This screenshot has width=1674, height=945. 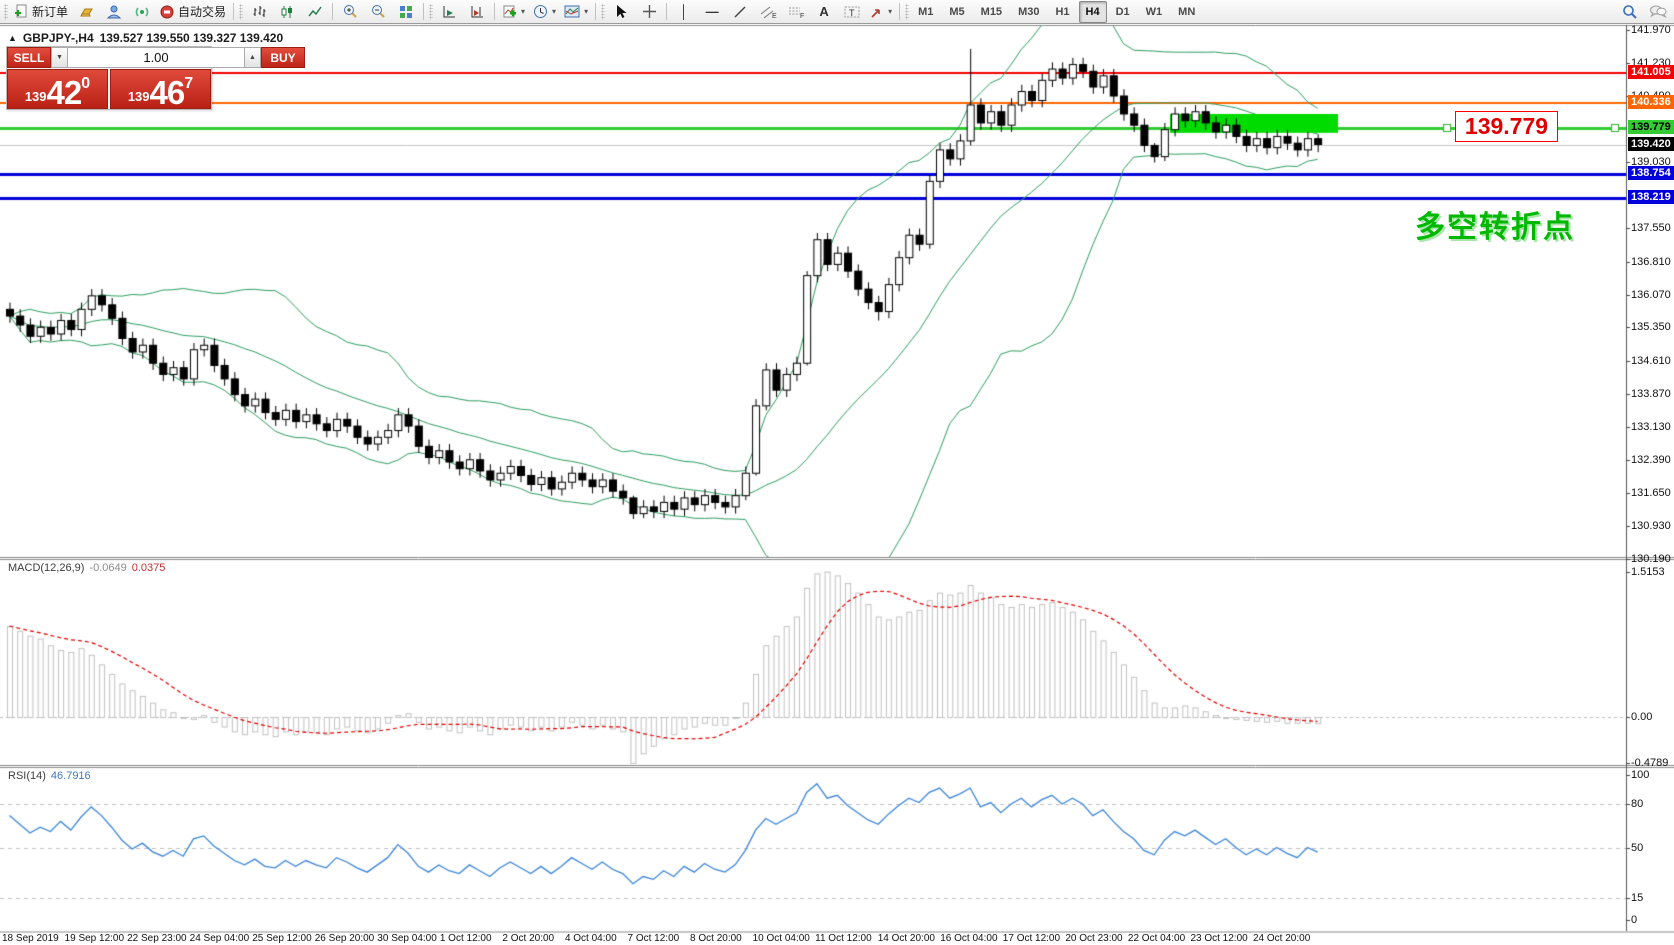 What do you see at coordinates (449, 12) in the screenshot?
I see `auto-scroll-button` at bounding box center [449, 12].